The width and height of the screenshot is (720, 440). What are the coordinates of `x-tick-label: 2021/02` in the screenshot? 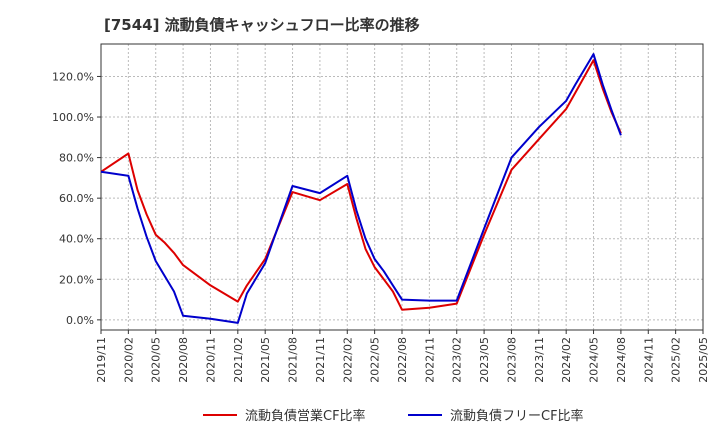 It's located at (238, 360).